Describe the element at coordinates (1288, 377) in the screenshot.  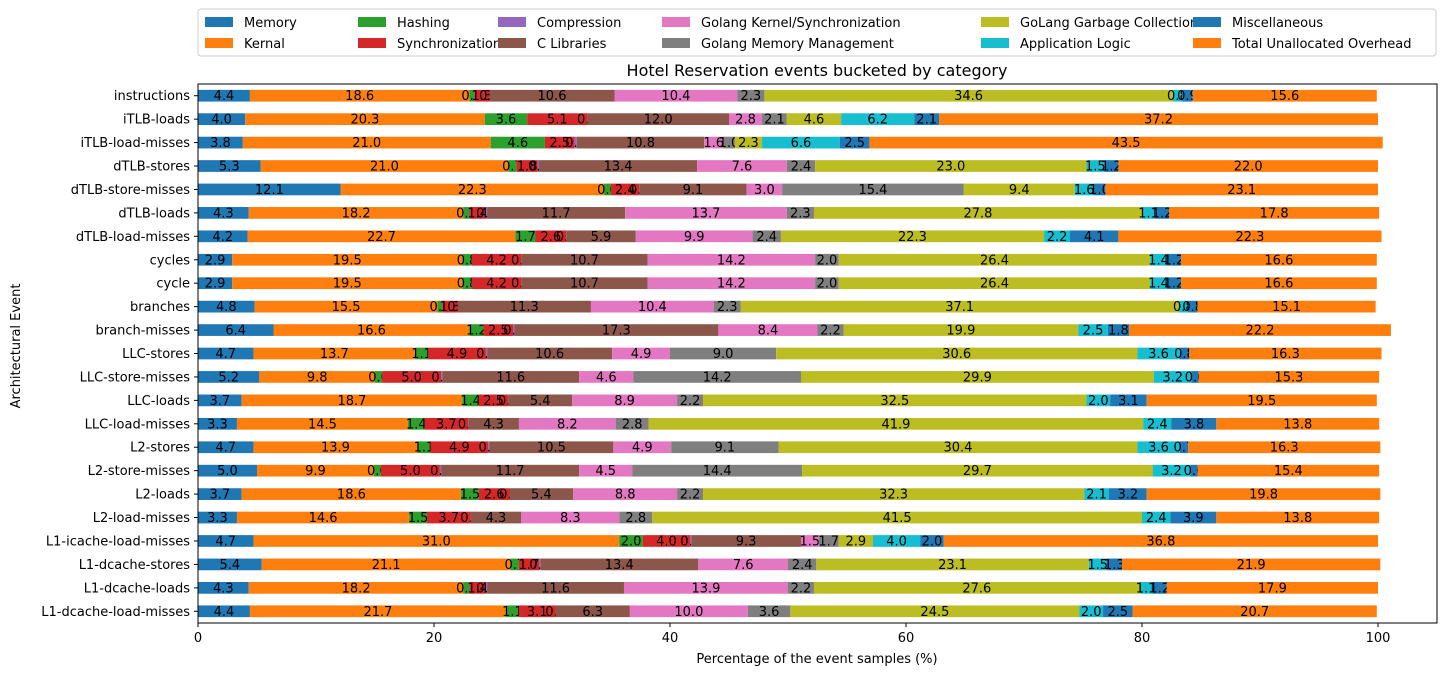
I see `bar-value-label: 15.3` at that location.